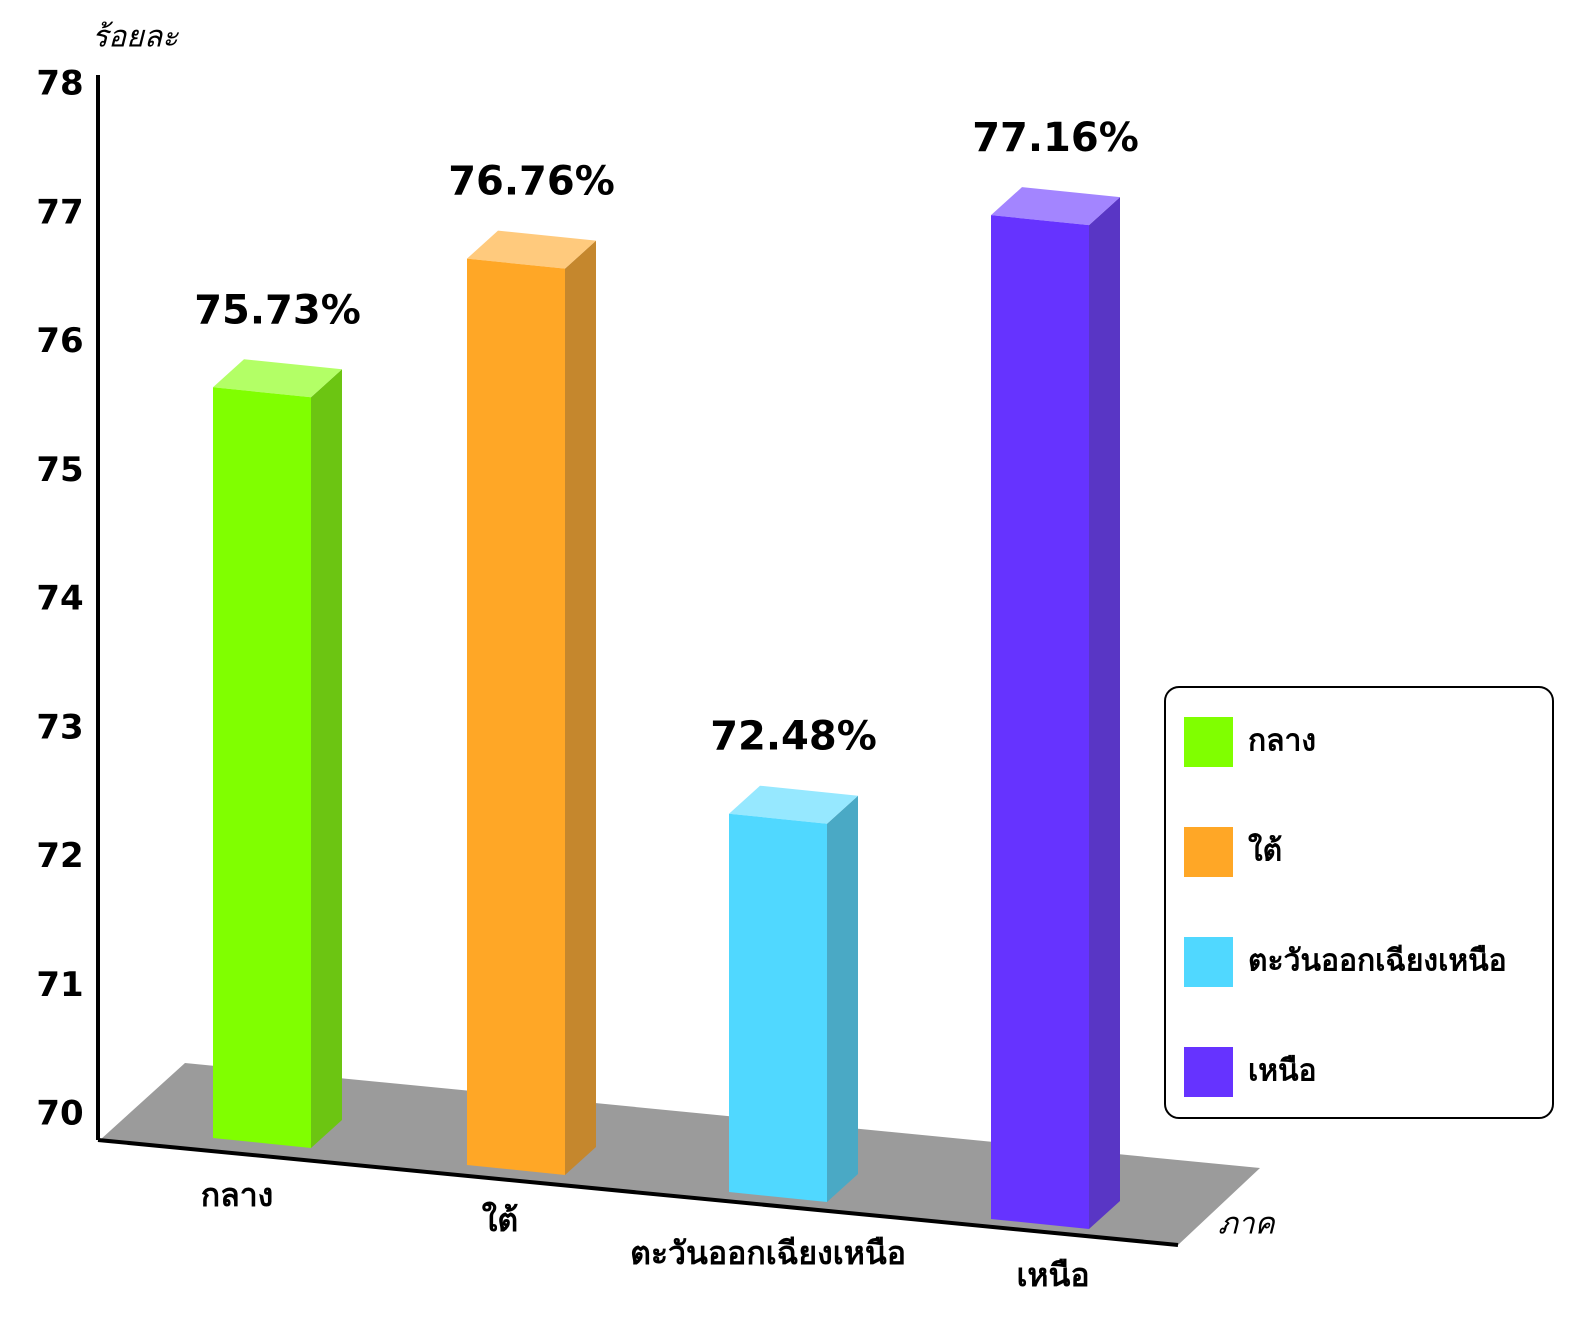 Image resolution: width=1572 pixels, height=1325 pixels. Describe the element at coordinates (1247, 1224) in the screenshot. I see `x-axis-label: ภาค` at that location.